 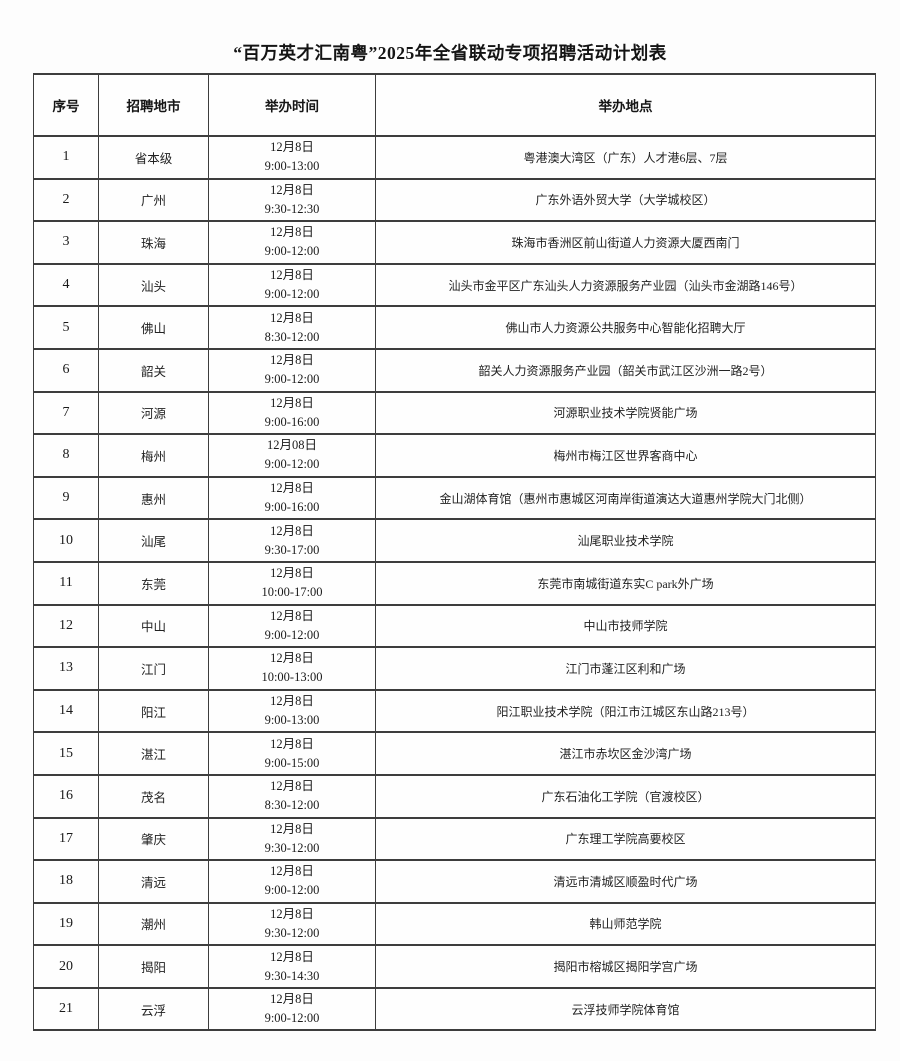 What do you see at coordinates (625, 327) in the screenshot?
I see `cell-location: 佛山市人力资源公共服务中心智能化招聘大厅` at bounding box center [625, 327].